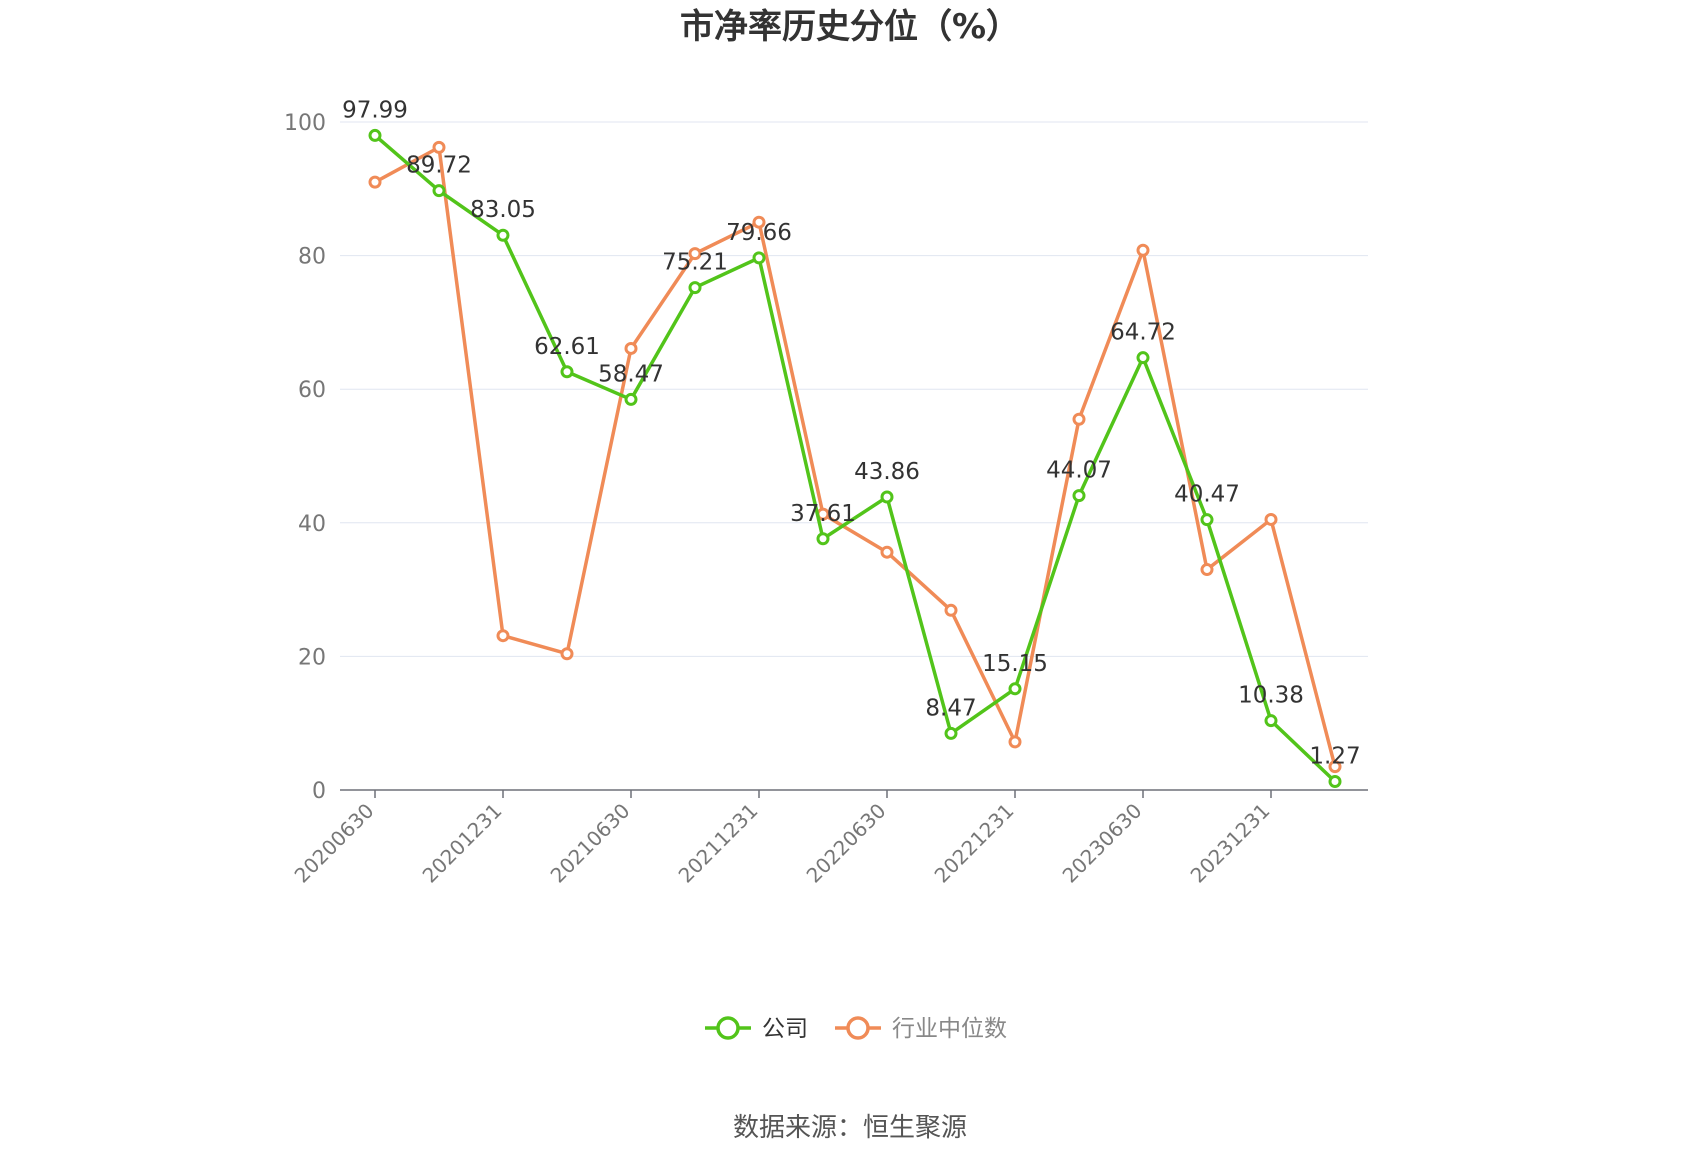 The height and width of the screenshot is (1150, 1700). Describe the element at coordinates (1015, 664) in the screenshot. I see `data-label: 15.15` at that location.